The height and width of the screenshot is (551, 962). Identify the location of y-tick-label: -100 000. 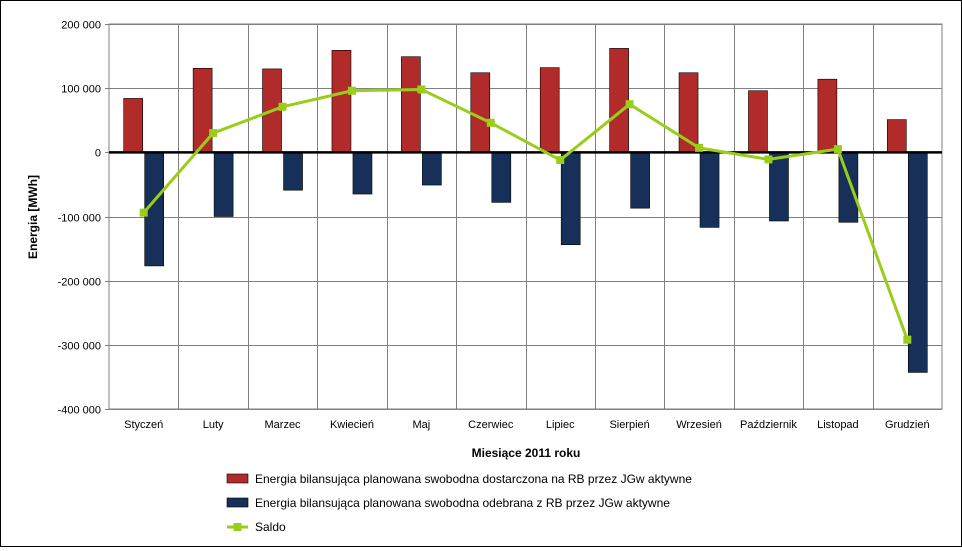
(79, 219).